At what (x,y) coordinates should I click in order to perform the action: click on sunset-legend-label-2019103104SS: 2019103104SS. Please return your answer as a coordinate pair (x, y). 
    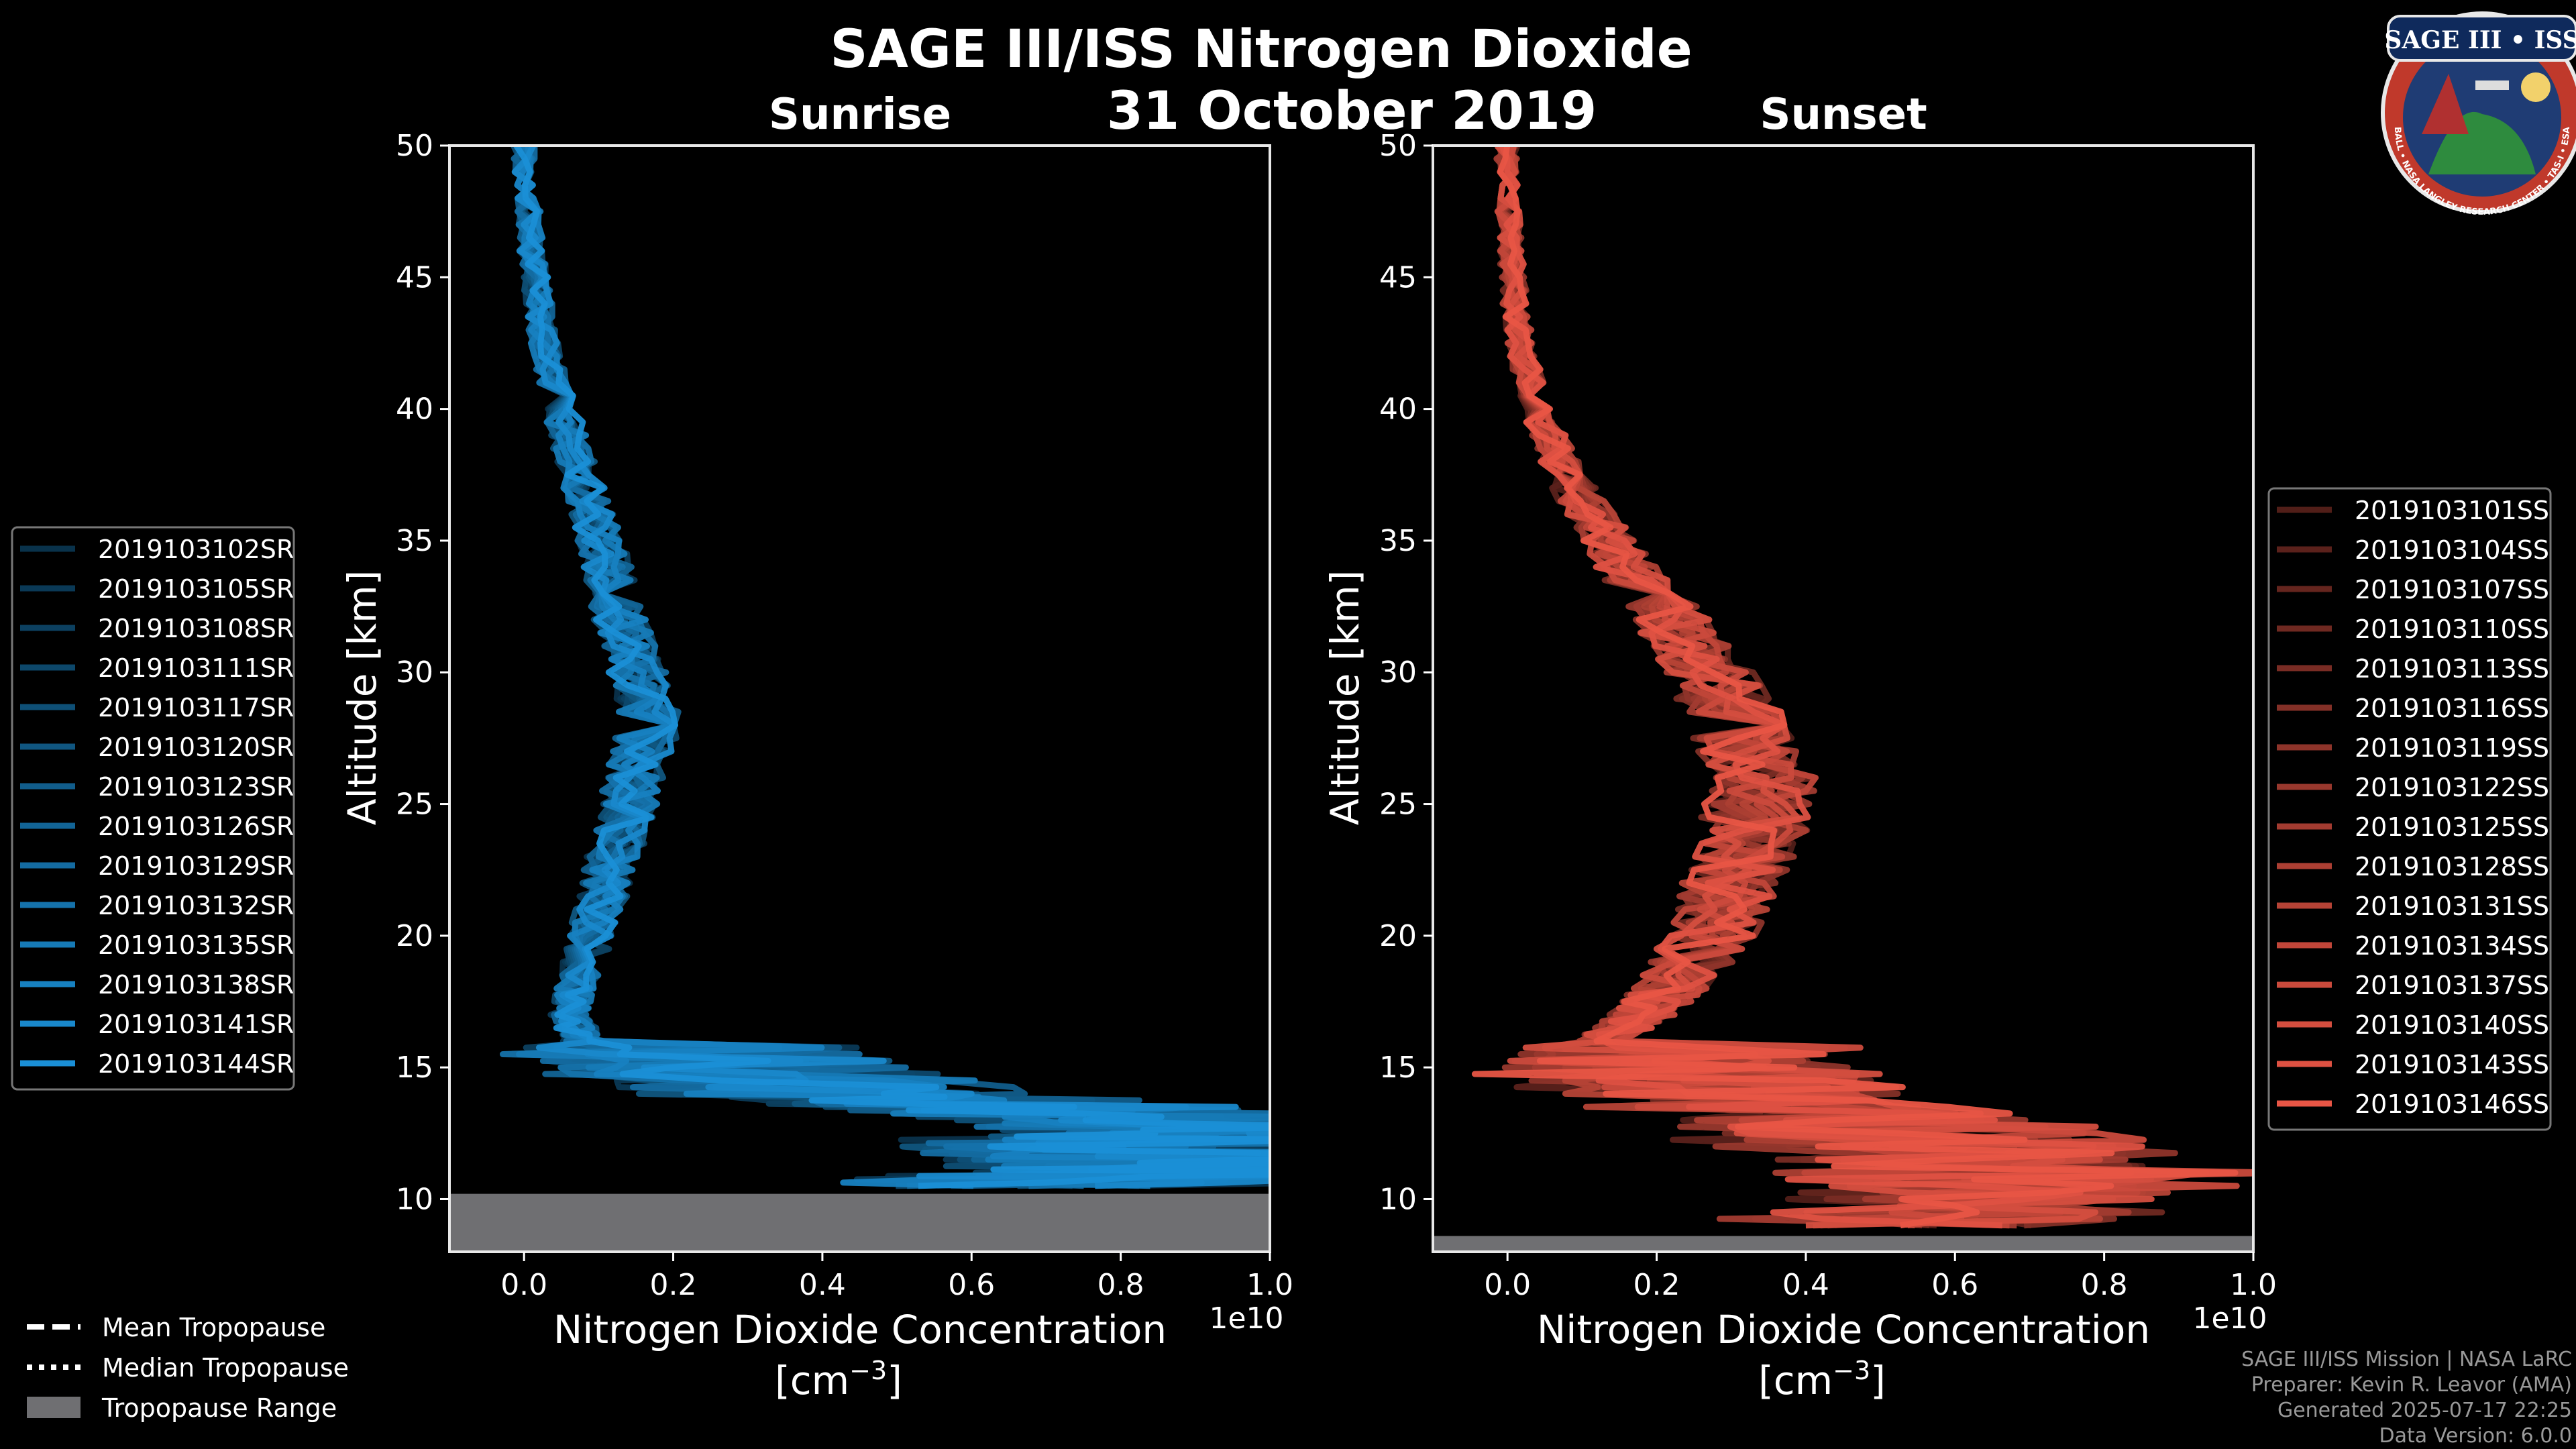
    Looking at the image, I should click on (2452, 550).